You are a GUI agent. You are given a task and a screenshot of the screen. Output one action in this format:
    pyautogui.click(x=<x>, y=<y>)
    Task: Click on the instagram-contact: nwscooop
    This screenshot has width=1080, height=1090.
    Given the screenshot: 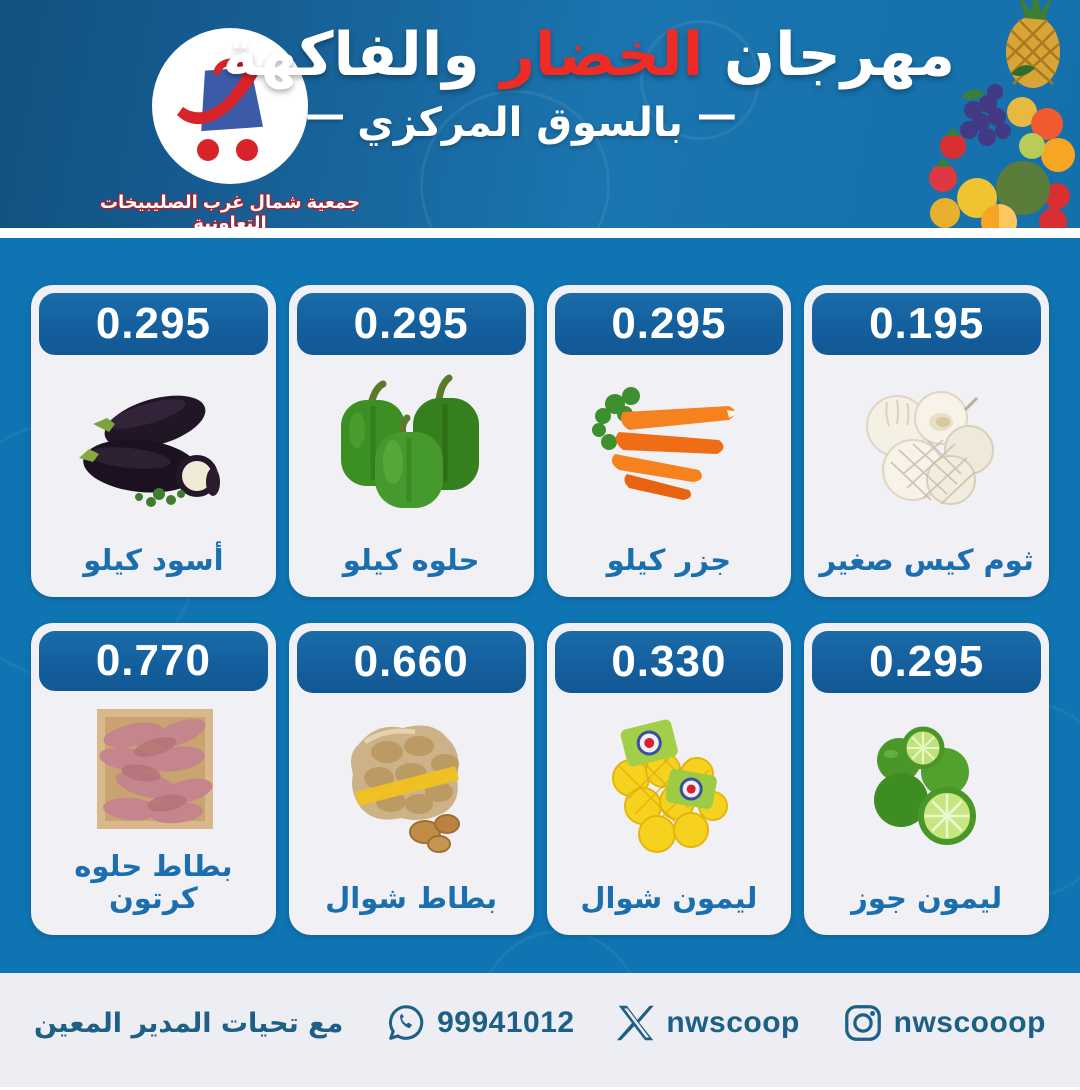 What is the action you would take?
    pyautogui.click(x=944, y=1023)
    